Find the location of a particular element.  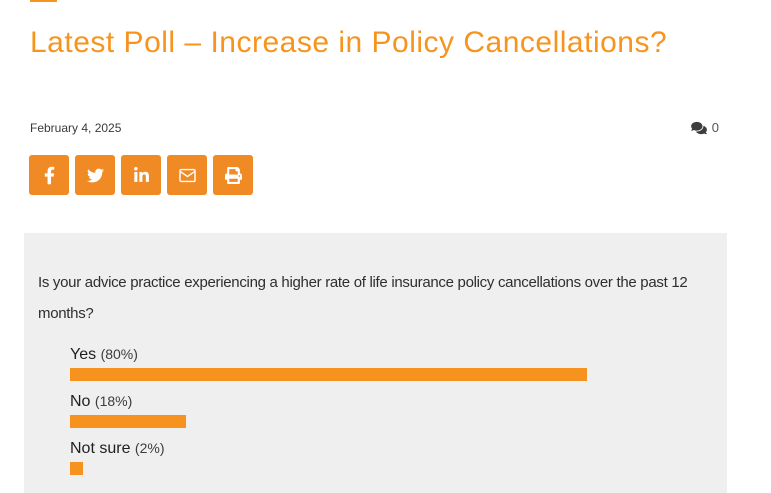

poll-option-no: No (18%) is located at coordinates (393, 410).